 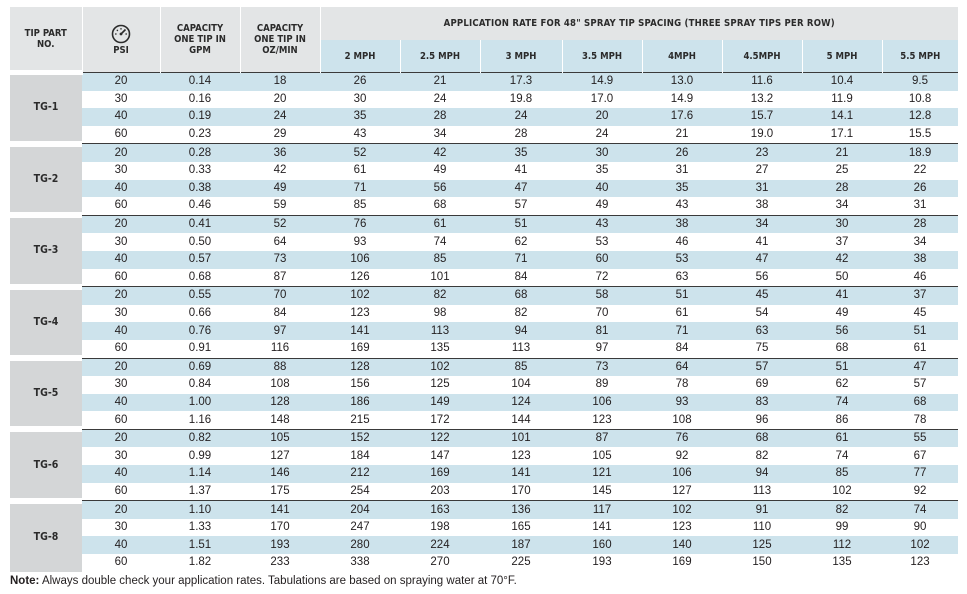 What do you see at coordinates (280, 348) in the screenshot?
I see `capacity-oz-cell: 116` at bounding box center [280, 348].